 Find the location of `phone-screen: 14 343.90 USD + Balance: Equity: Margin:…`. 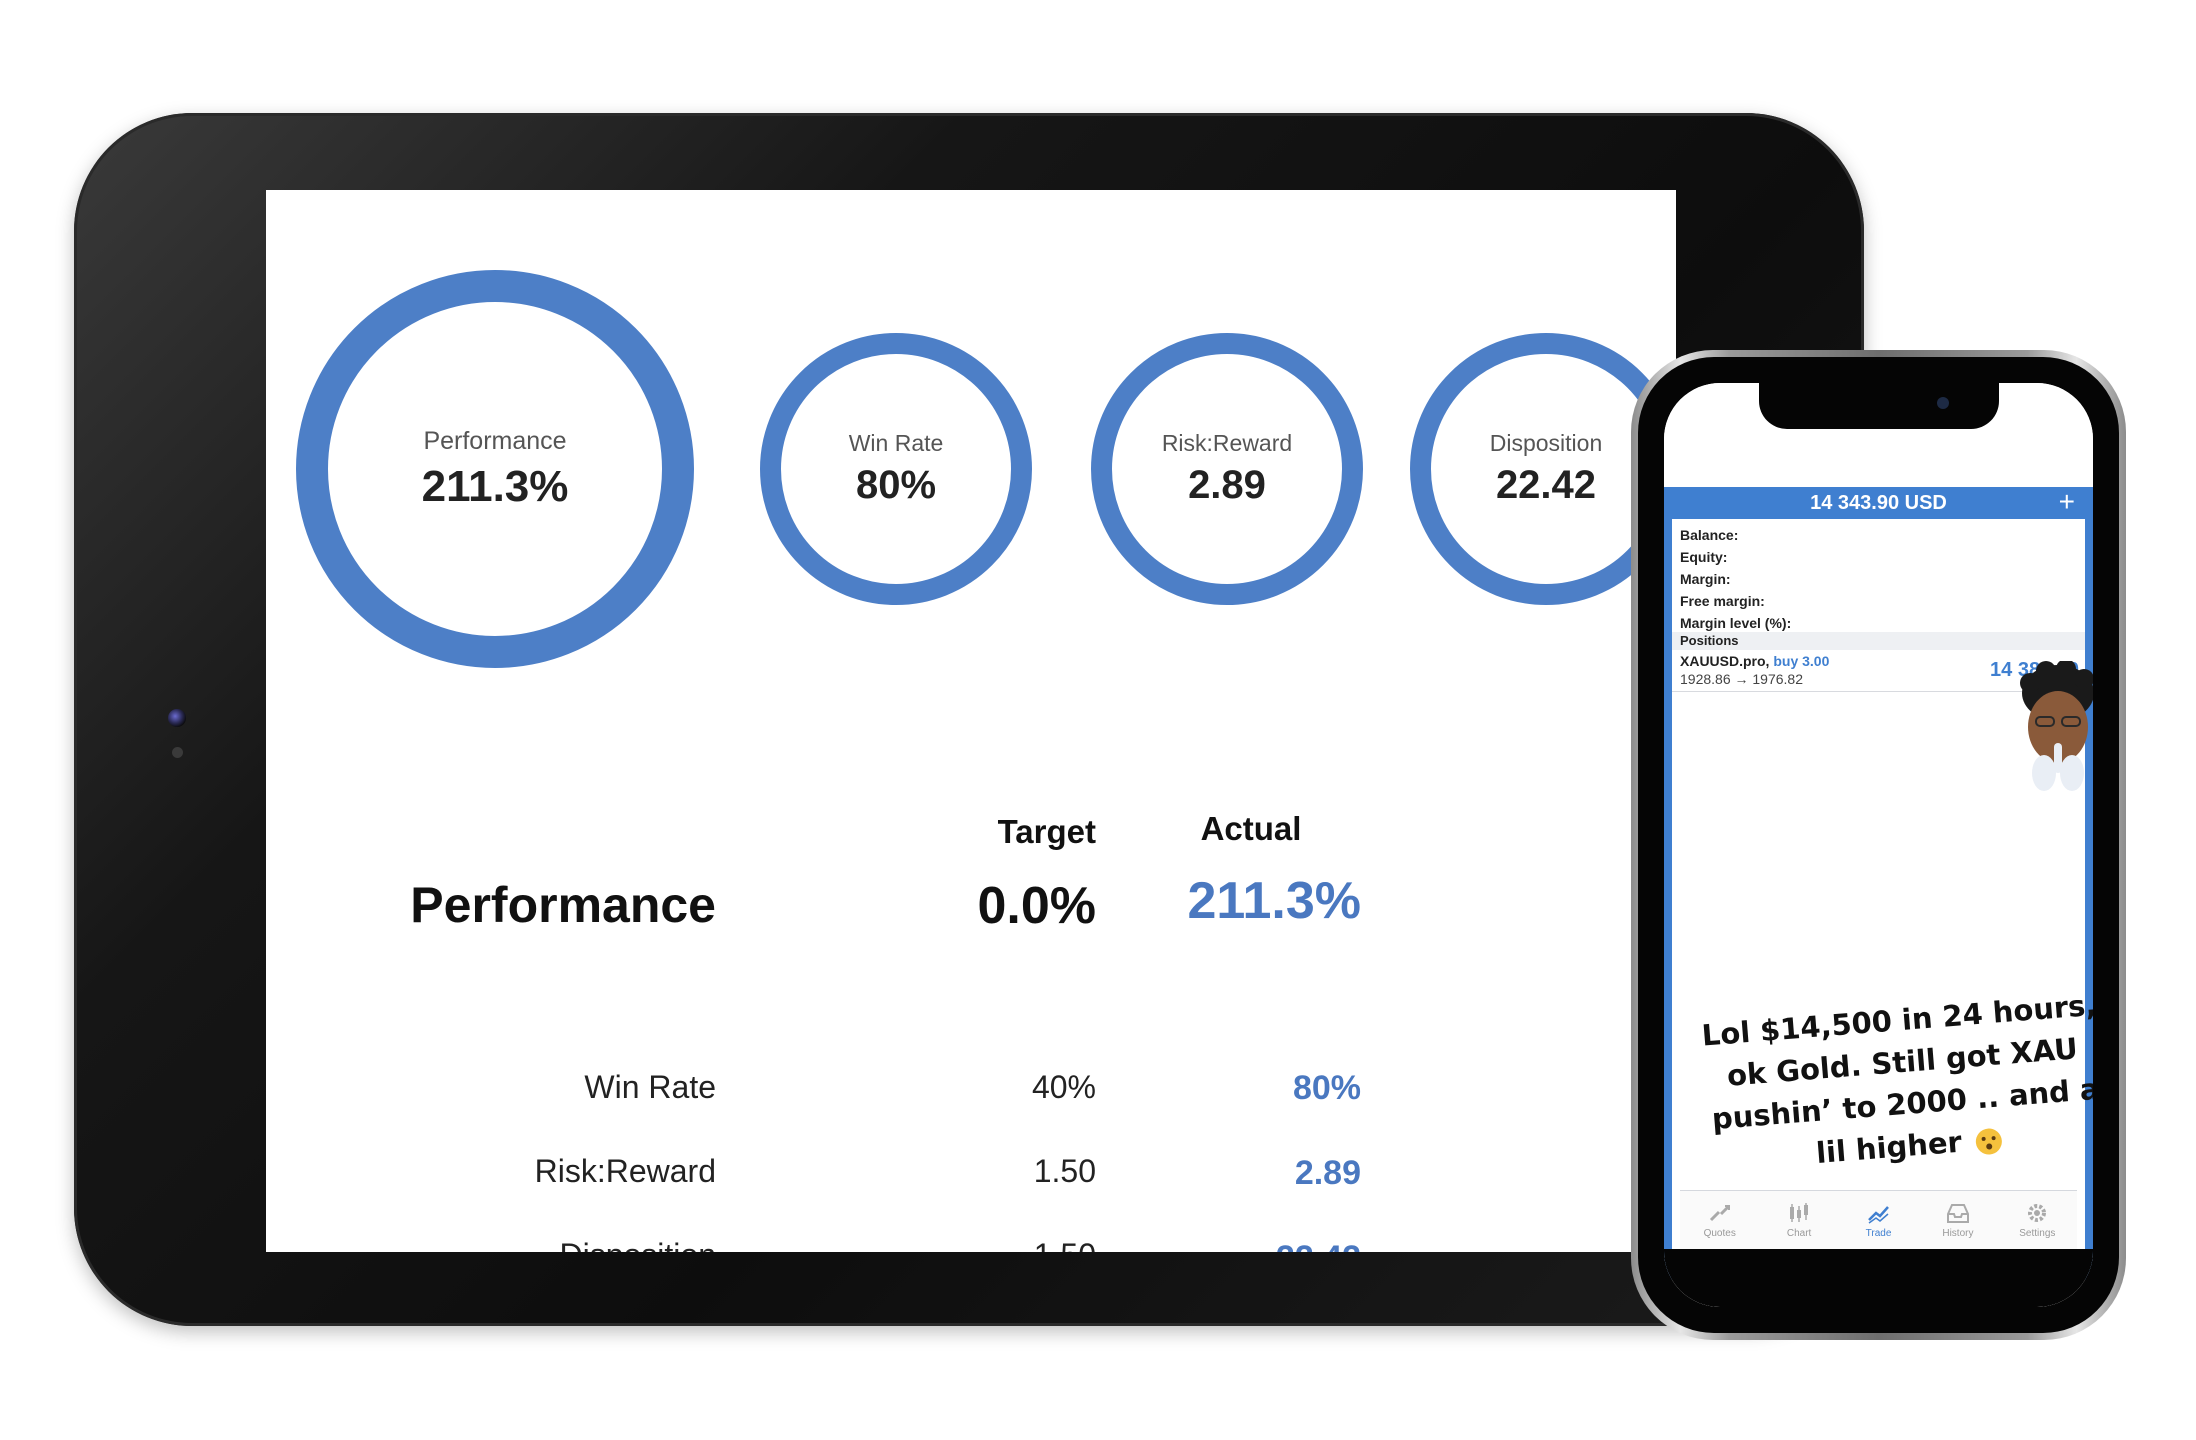

phone-screen: 14 343.90 USD + Balance: Equity: Margin:… is located at coordinates (1878, 845).